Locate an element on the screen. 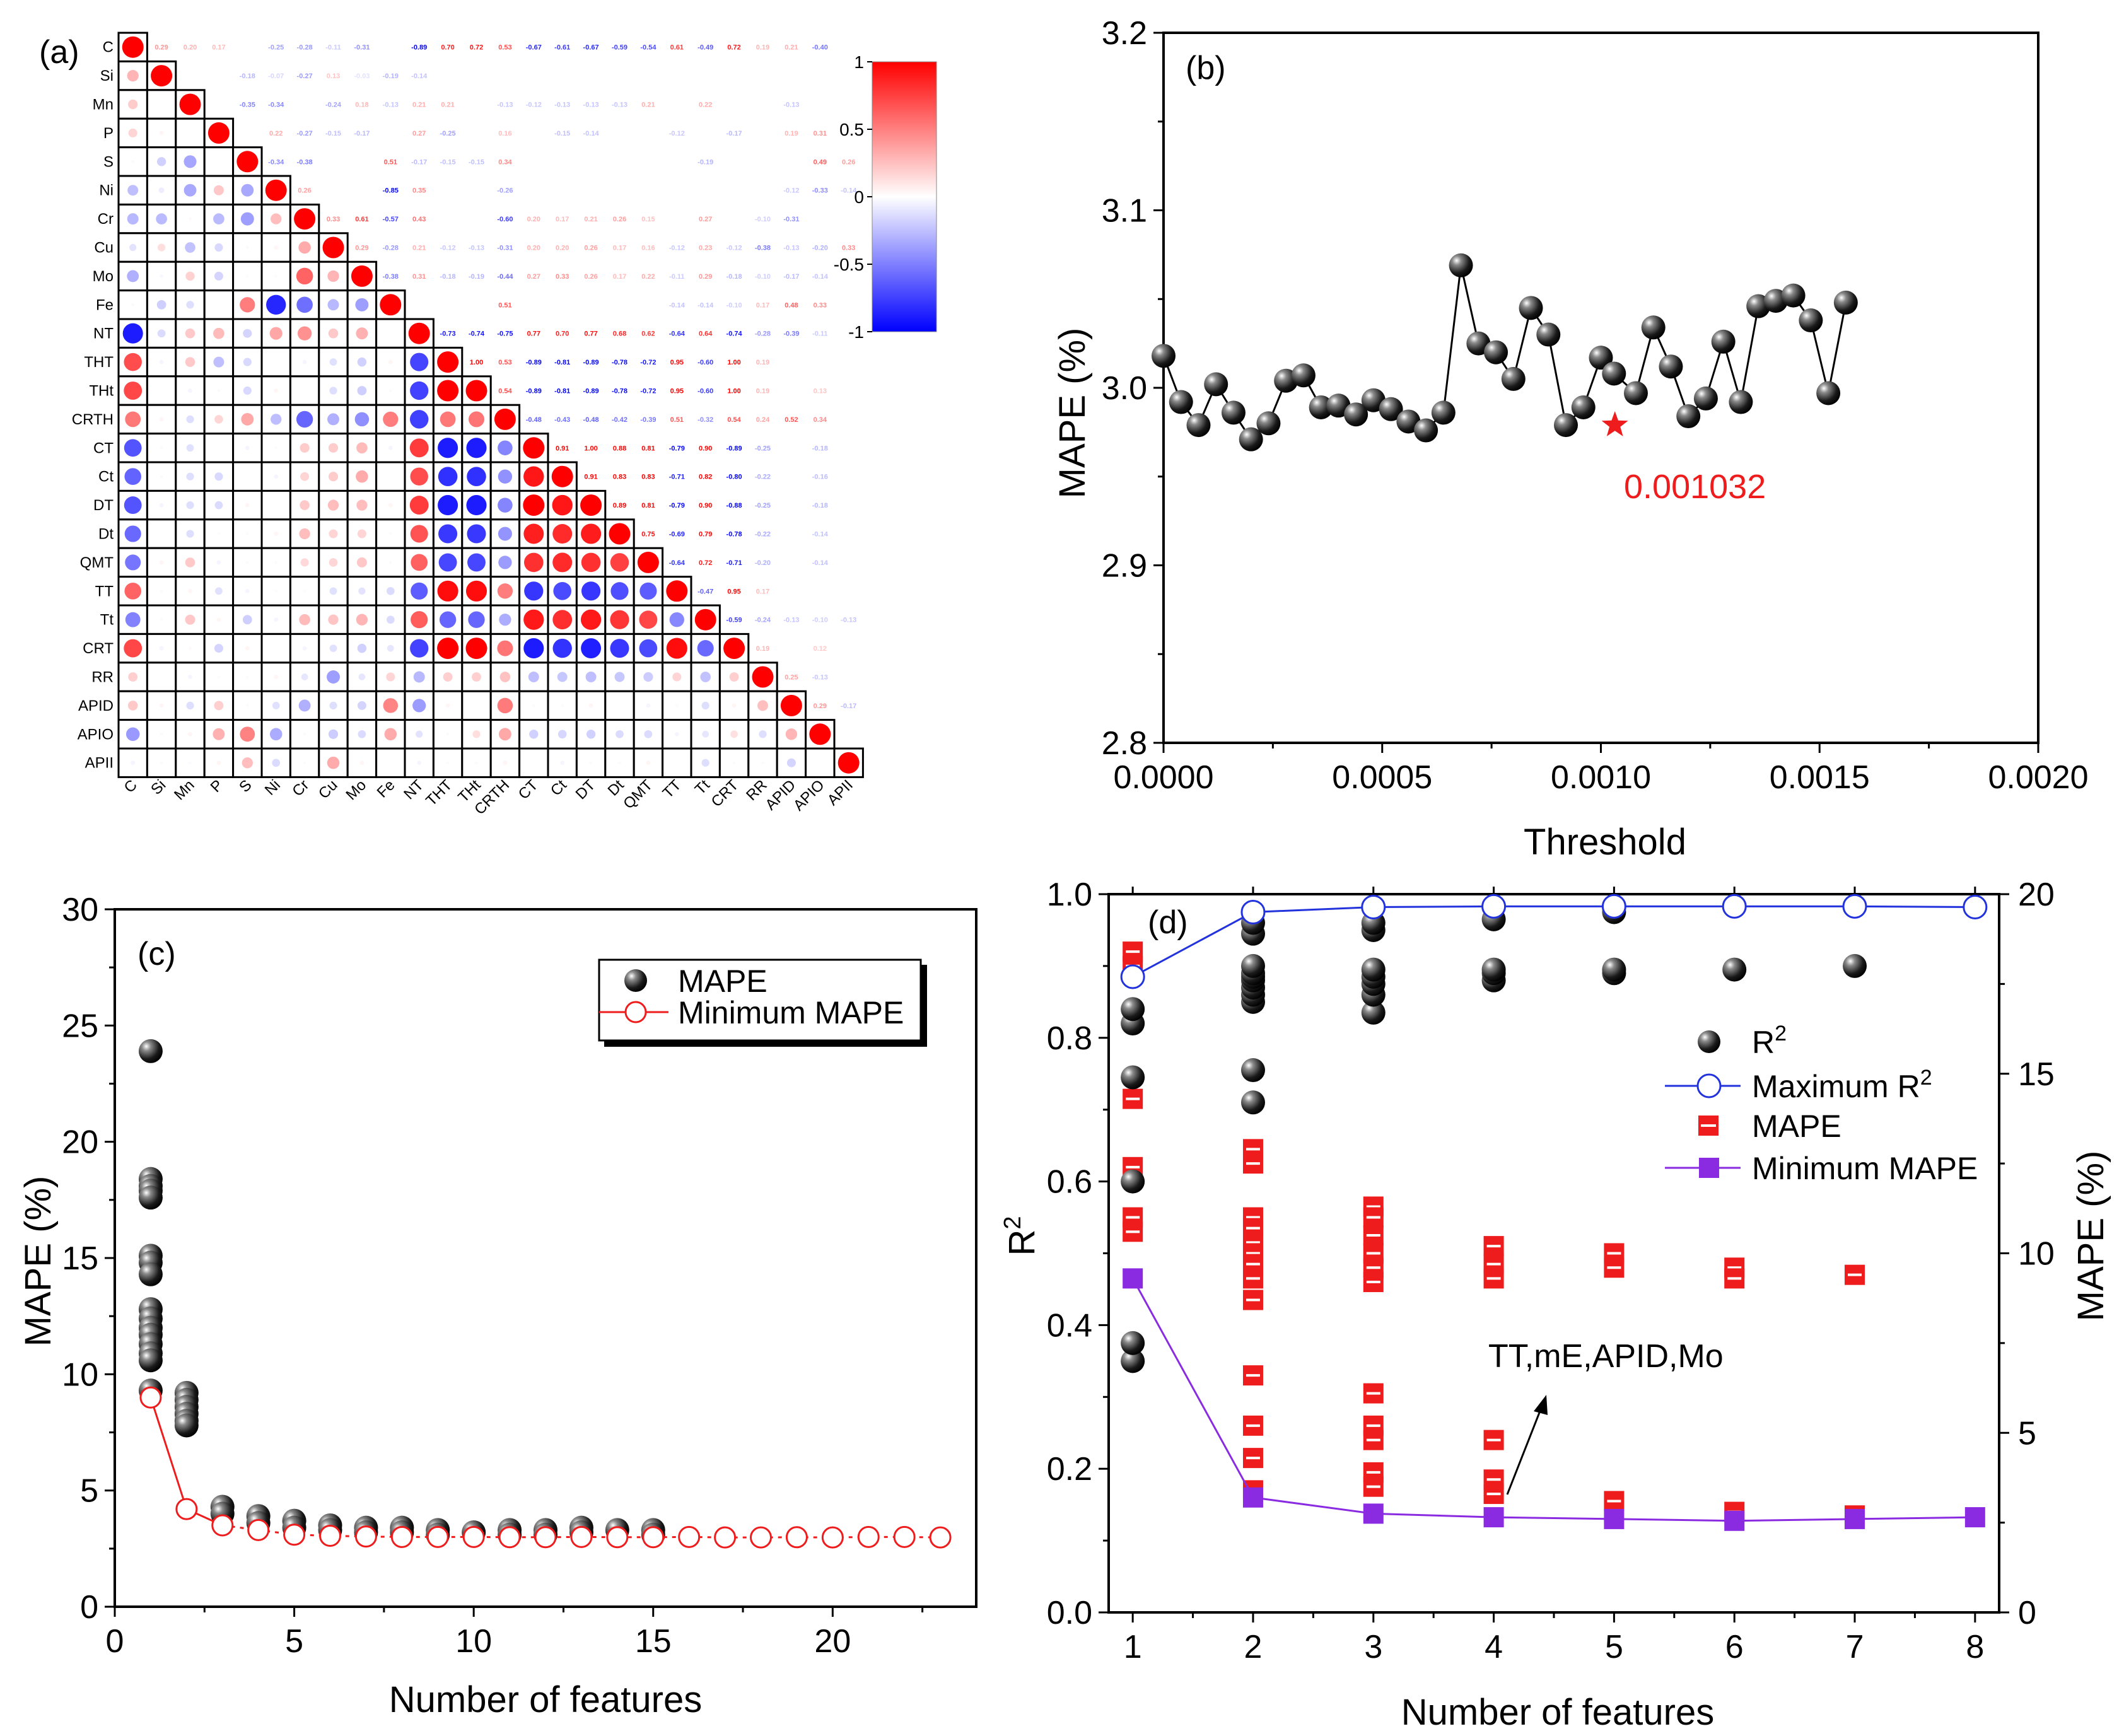 This screenshot has height=1736, width=2124. row-label-rr: RR is located at coordinates (102, 677).